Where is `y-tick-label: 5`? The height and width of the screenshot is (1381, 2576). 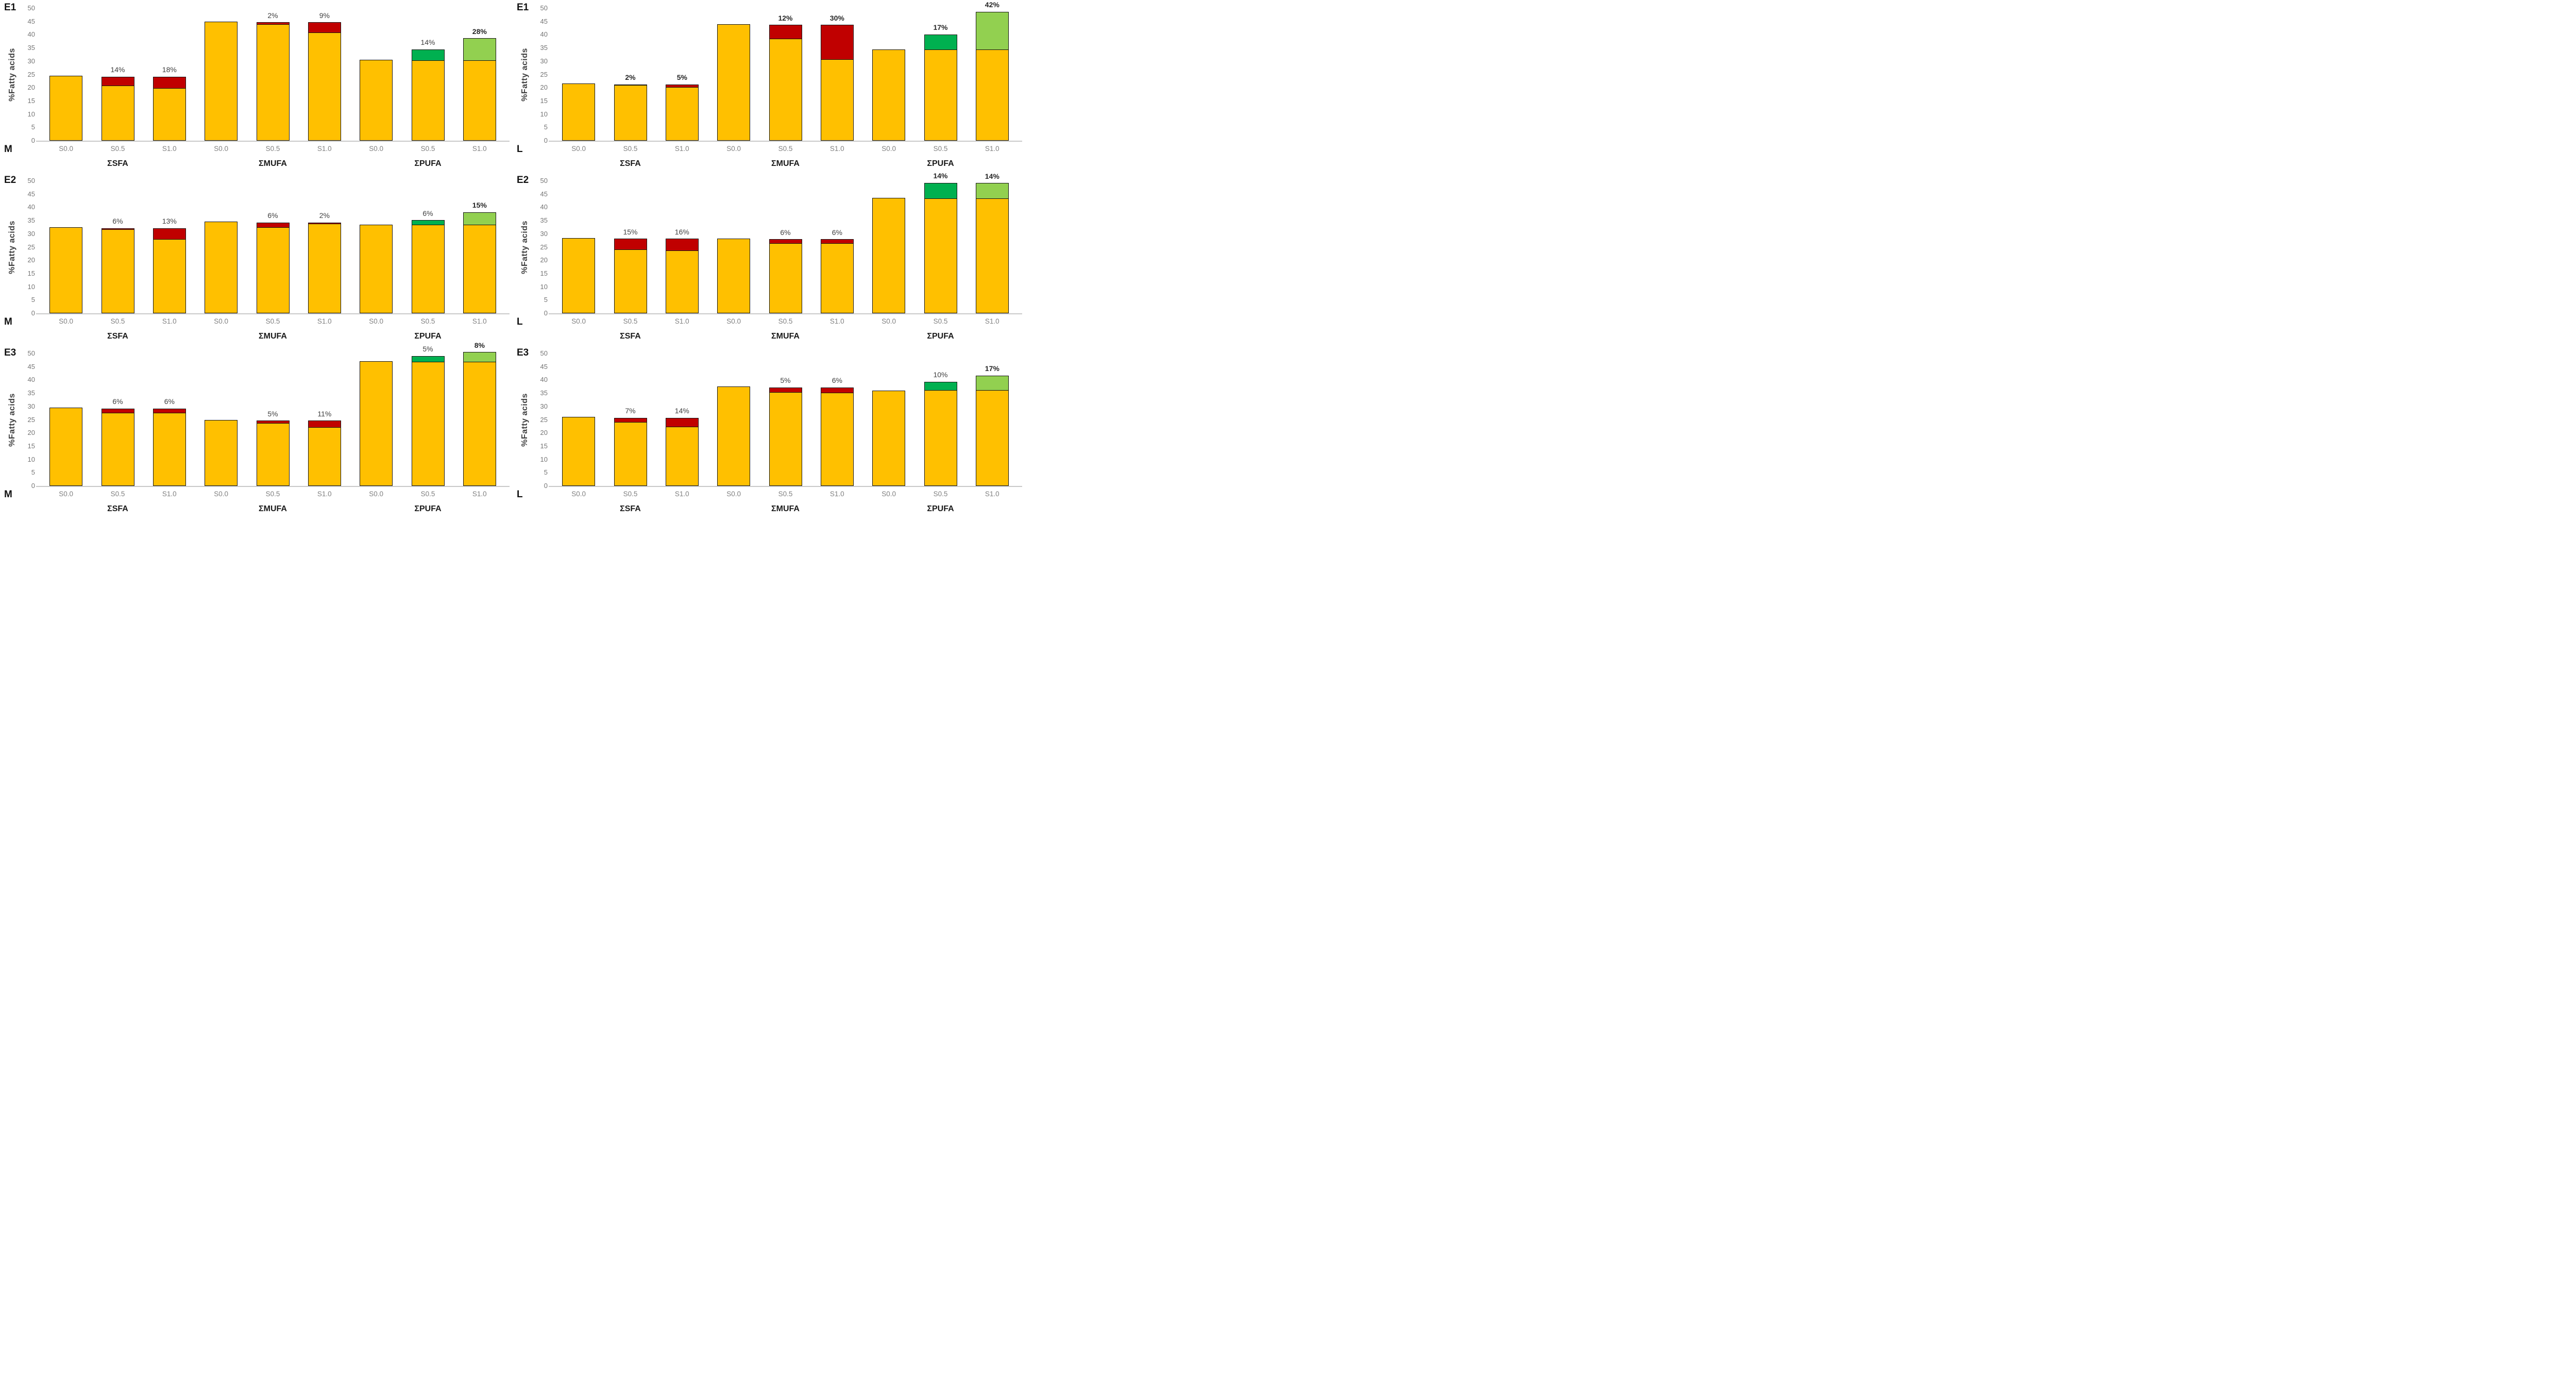 y-tick-label: 5 is located at coordinates (33, 472).